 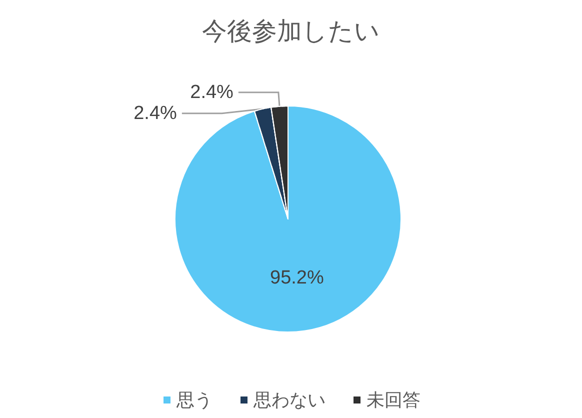 What do you see at coordinates (291, 32) in the screenshot?
I see `chart-title: 今後参加したい` at bounding box center [291, 32].